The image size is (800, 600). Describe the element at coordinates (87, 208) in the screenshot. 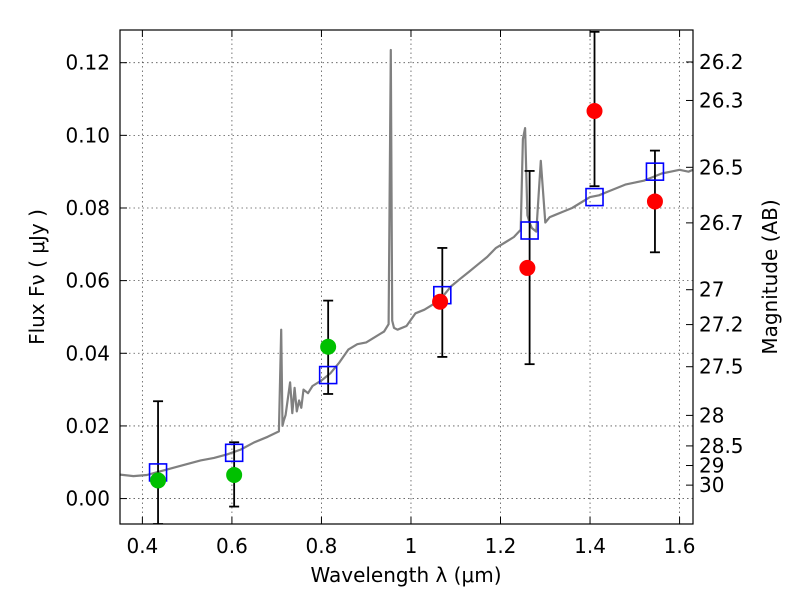

I see `y-tick-label: 0.08` at that location.